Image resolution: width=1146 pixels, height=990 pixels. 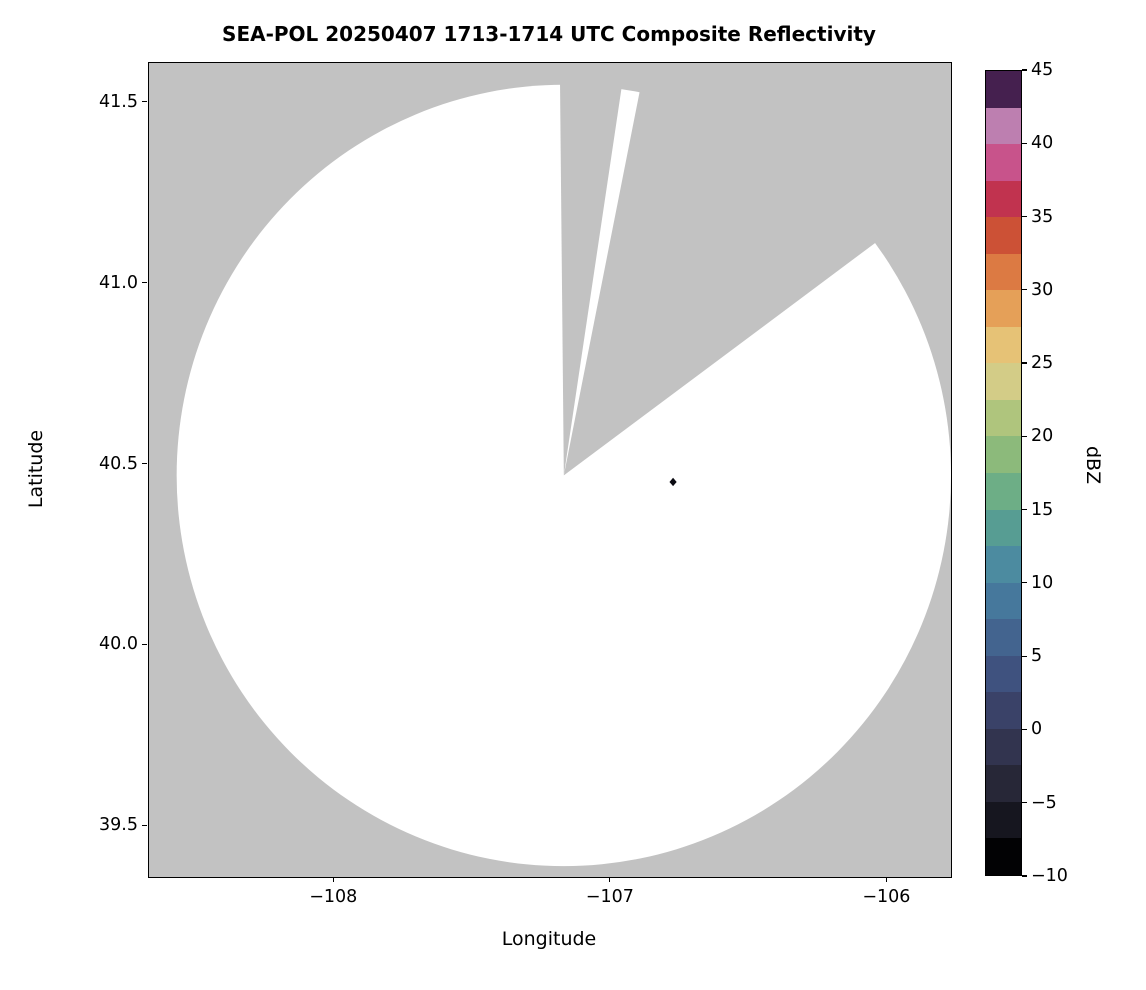 I want to click on colorbar-tick-label: 10, so click(x=1042, y=582).